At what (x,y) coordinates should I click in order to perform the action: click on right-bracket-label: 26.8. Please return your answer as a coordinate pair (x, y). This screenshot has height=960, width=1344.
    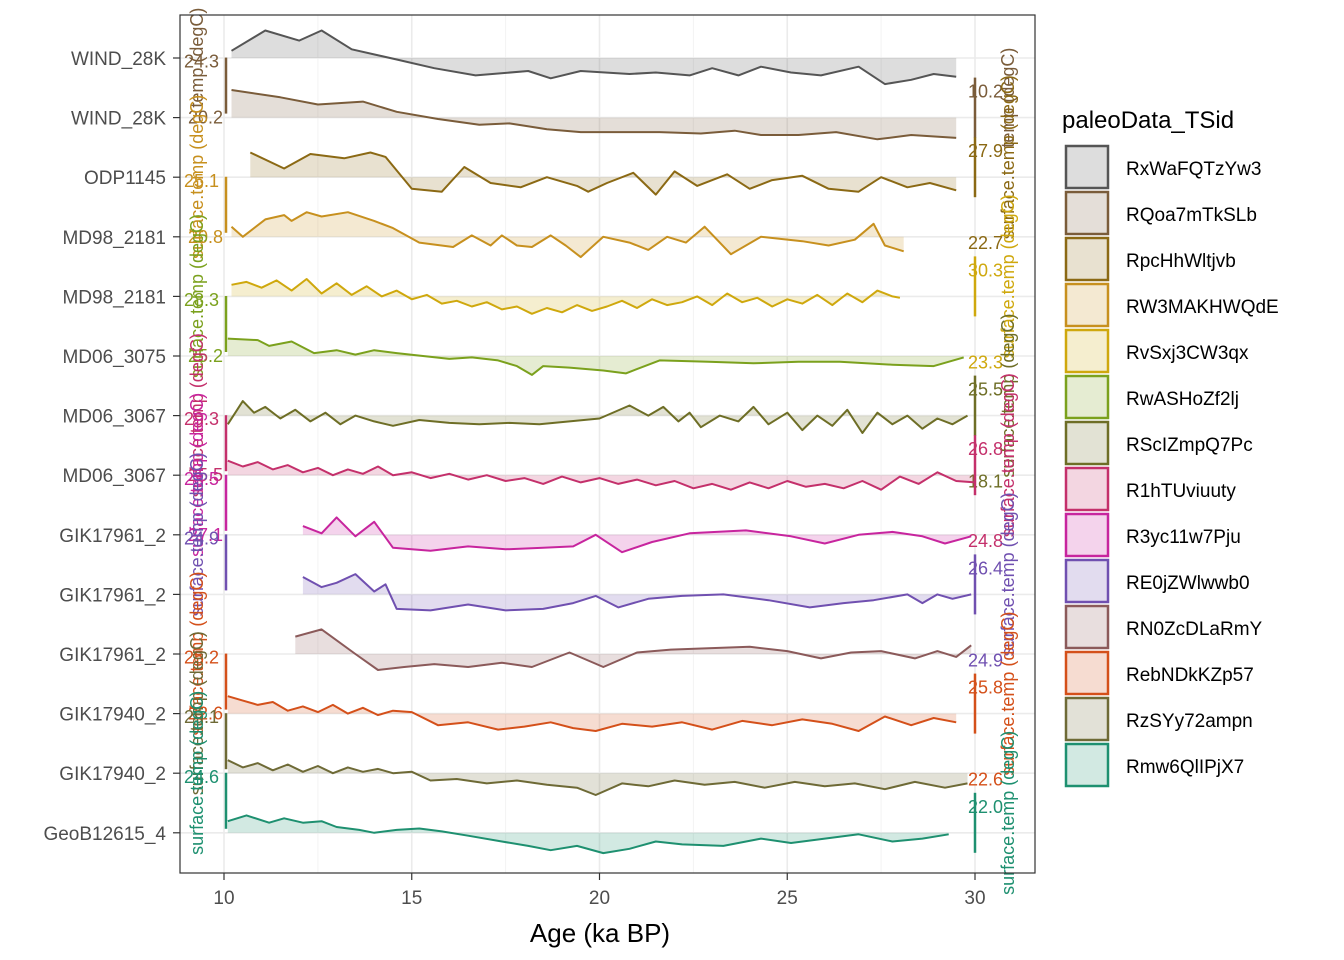
    Looking at the image, I should click on (985, 449).